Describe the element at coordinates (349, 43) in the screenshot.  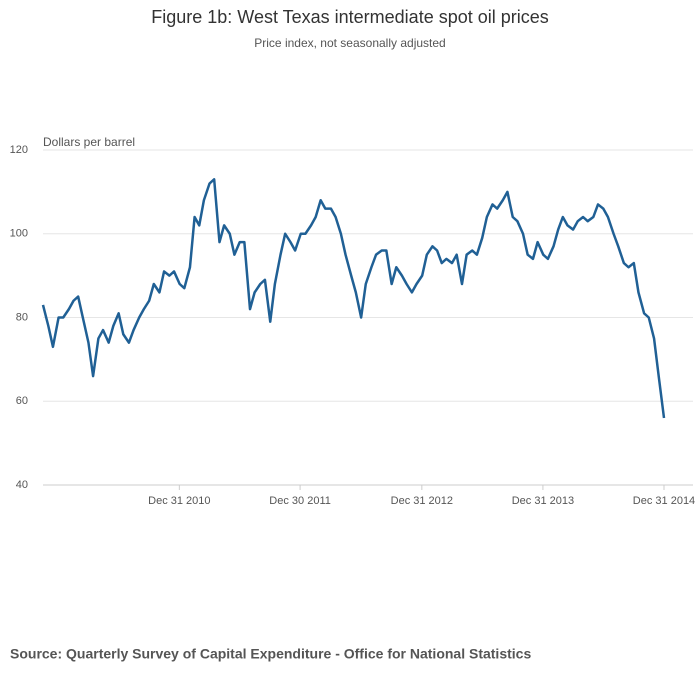
I see `chart-subtitle: Price index, not seasonally adjusted` at that location.